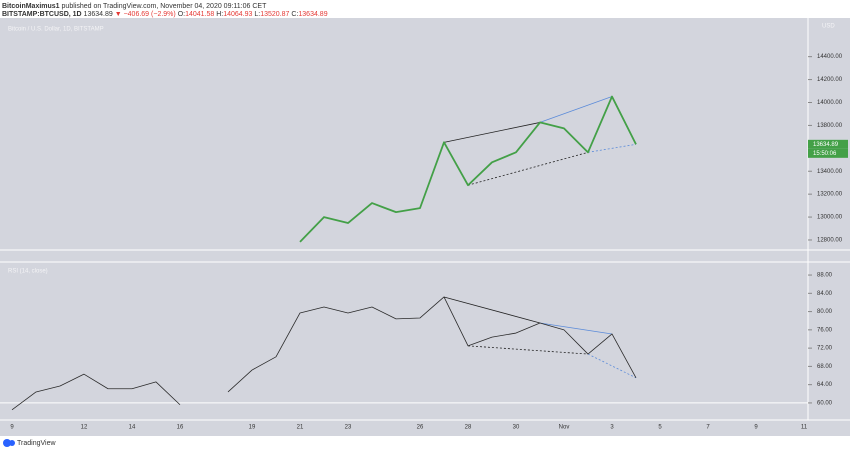 The image size is (850, 452). What do you see at coordinates (825, 404) in the screenshot?
I see `y-tick-label: 60.00` at bounding box center [825, 404].